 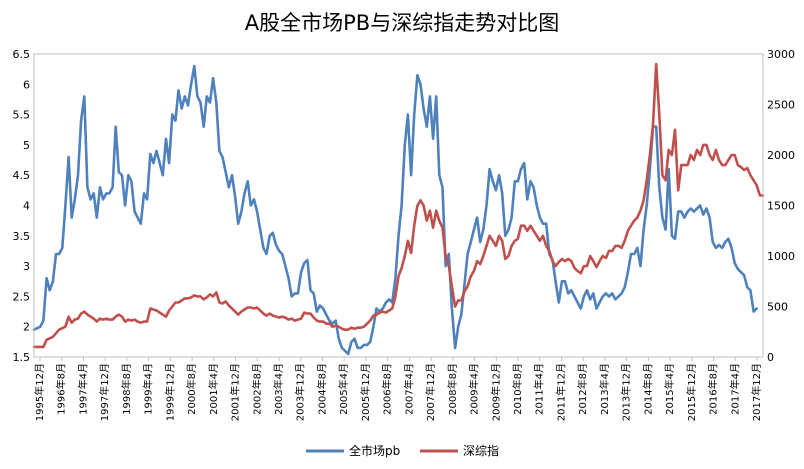 I want to click on x-tick-label: 2017年12月, so click(x=756, y=392).